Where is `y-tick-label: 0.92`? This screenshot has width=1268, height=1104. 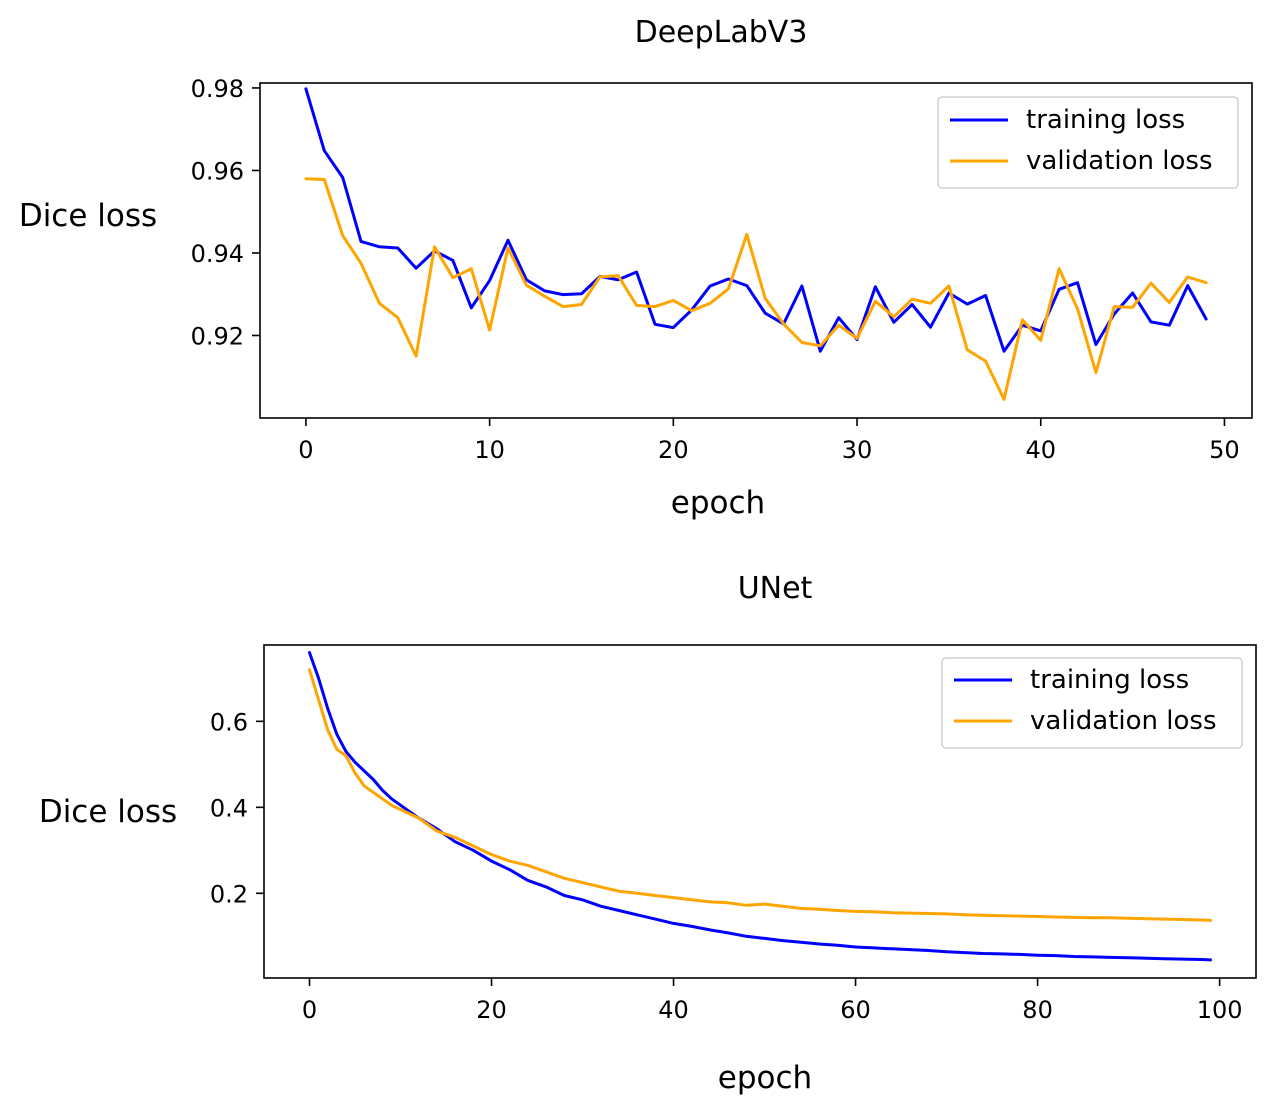 y-tick-label: 0.92 is located at coordinates (217, 336).